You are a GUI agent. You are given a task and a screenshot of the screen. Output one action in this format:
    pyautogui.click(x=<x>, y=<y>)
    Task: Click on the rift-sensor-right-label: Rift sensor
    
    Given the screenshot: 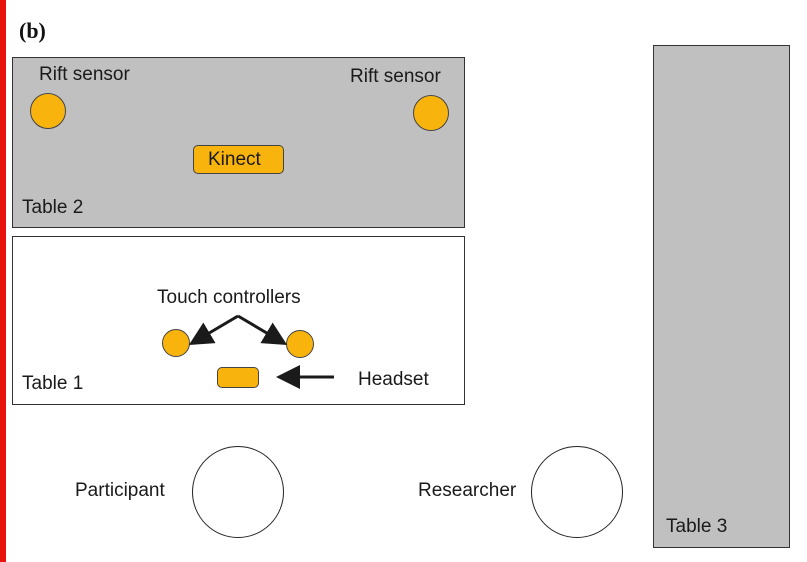 What is the action you would take?
    pyautogui.click(x=395, y=76)
    